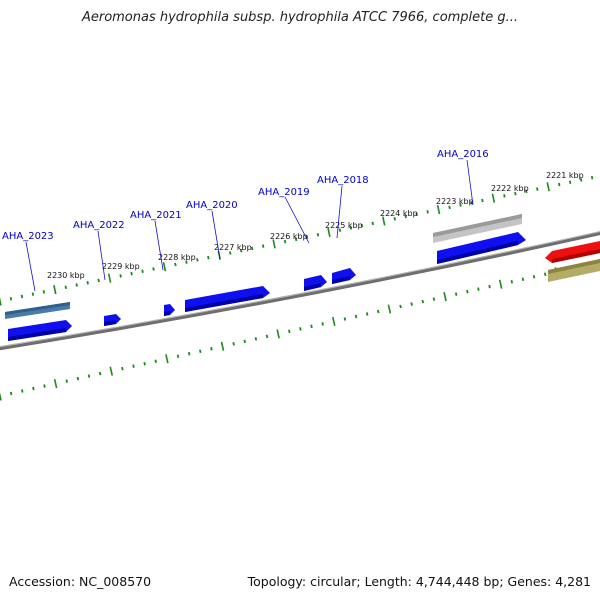  I want to click on scale-label: 2222 kbp, so click(510, 188).